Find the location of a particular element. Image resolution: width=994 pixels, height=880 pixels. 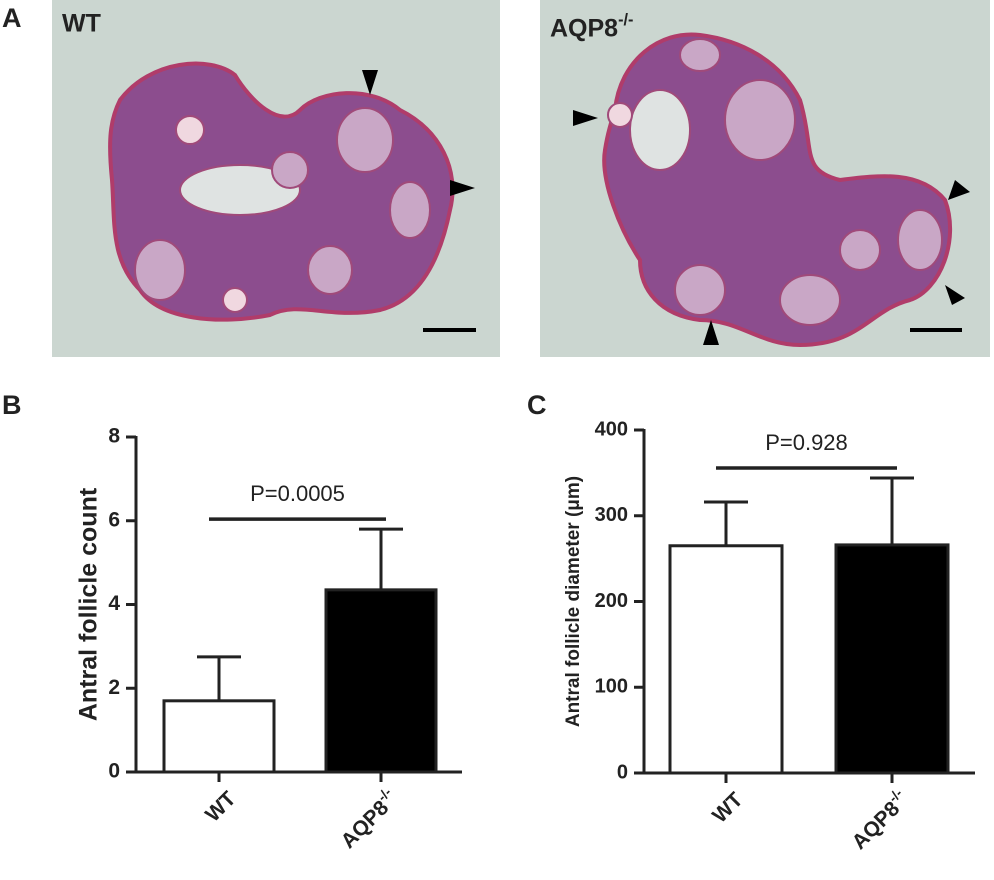

y-tick-label: 6 is located at coordinates (114, 519).